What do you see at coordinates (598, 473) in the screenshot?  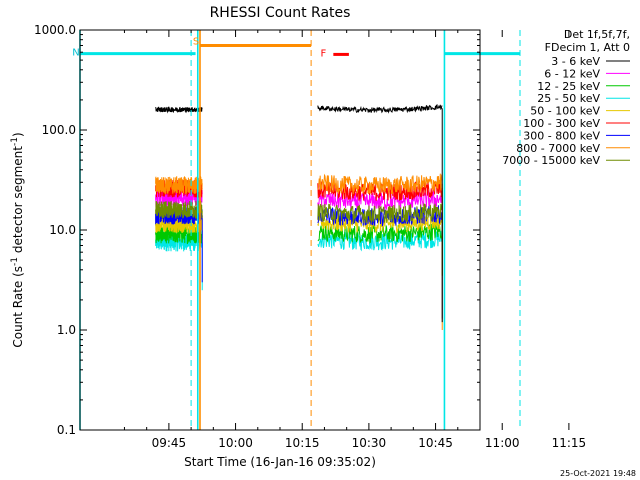 I see `render-timestamp: 25-Oct-2021 19:48` at bounding box center [598, 473].